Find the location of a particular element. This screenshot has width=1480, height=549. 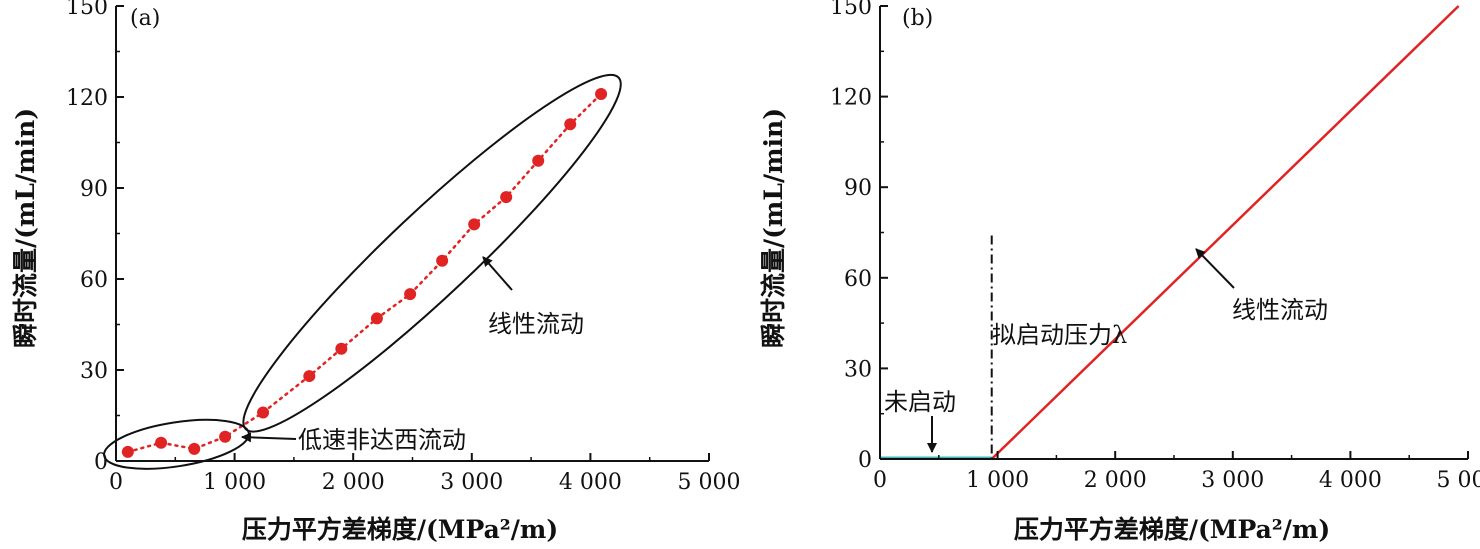

annotation-pseudo-start-pressure: 拟启动压力λ is located at coordinates (1059, 335).